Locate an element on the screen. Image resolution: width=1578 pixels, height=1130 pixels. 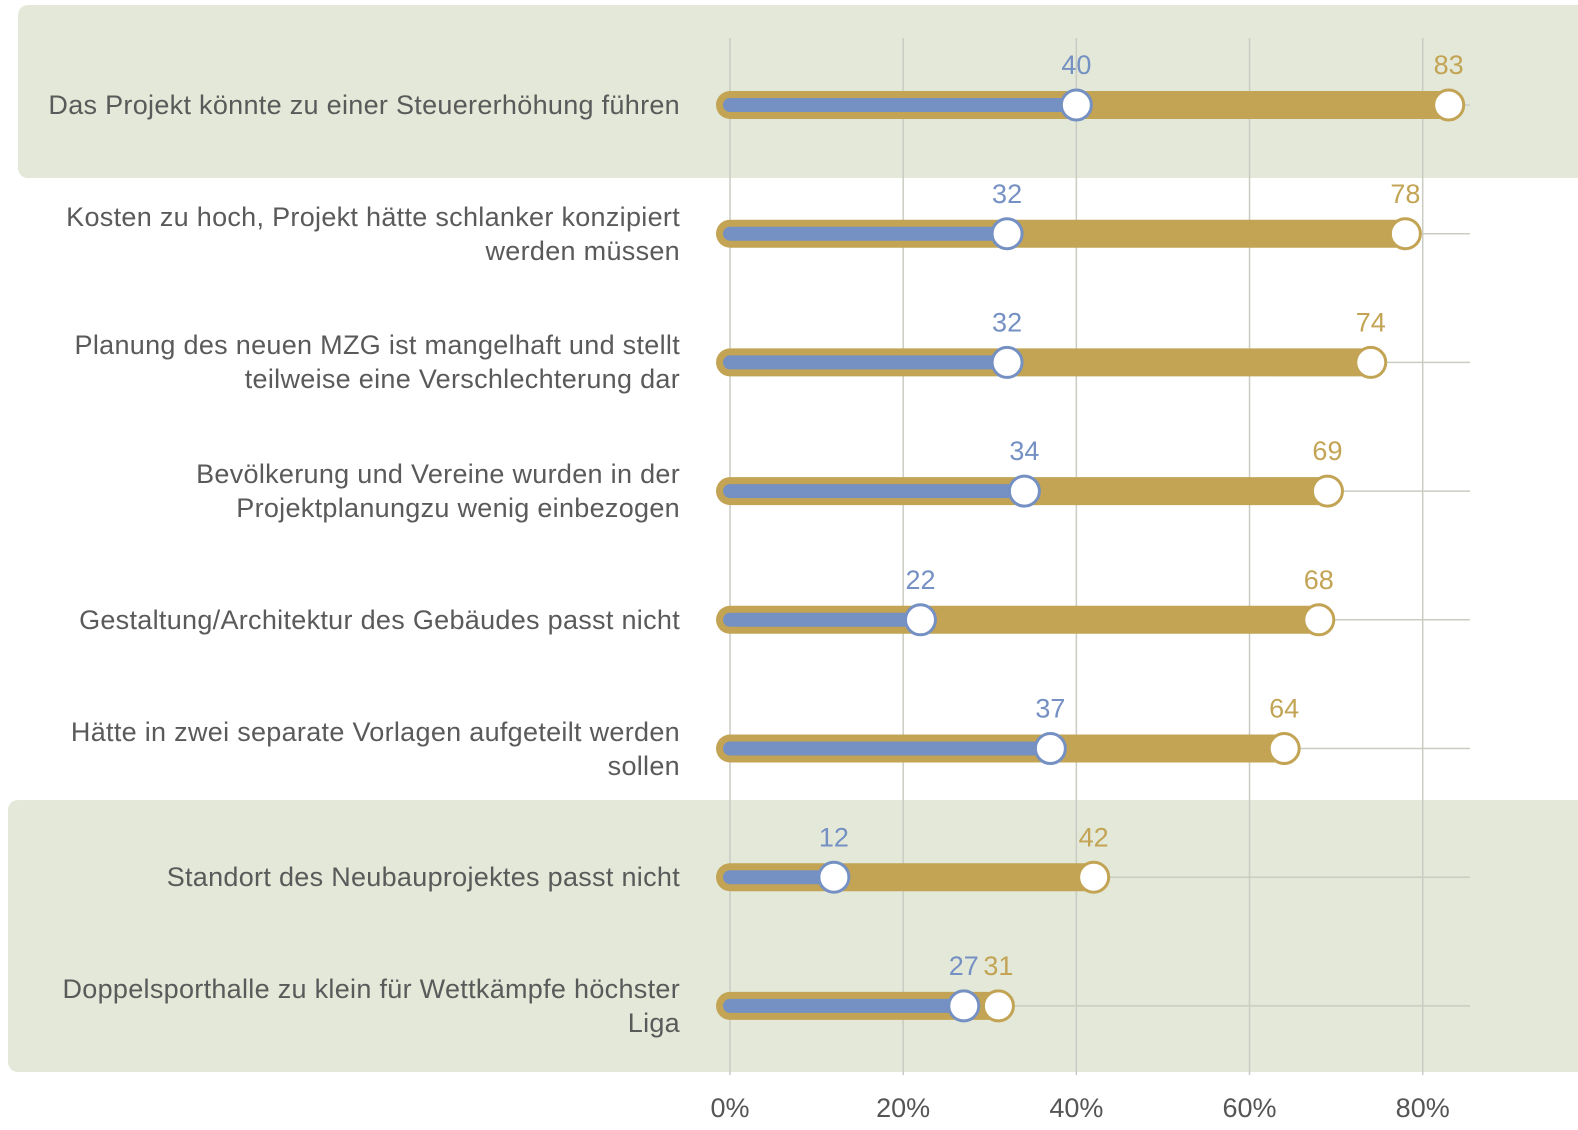
data-label: 12 is located at coordinates (834, 837).